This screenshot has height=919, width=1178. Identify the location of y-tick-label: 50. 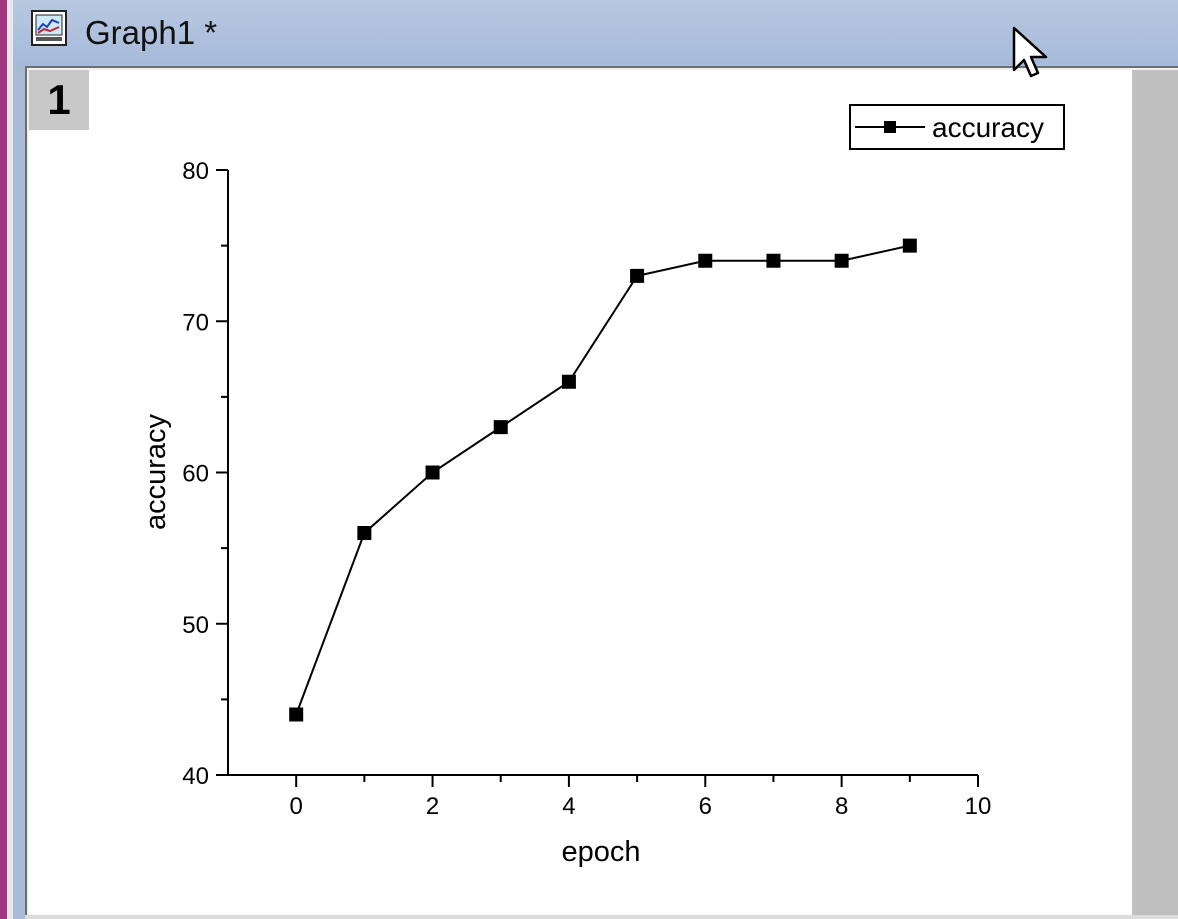
(195, 625).